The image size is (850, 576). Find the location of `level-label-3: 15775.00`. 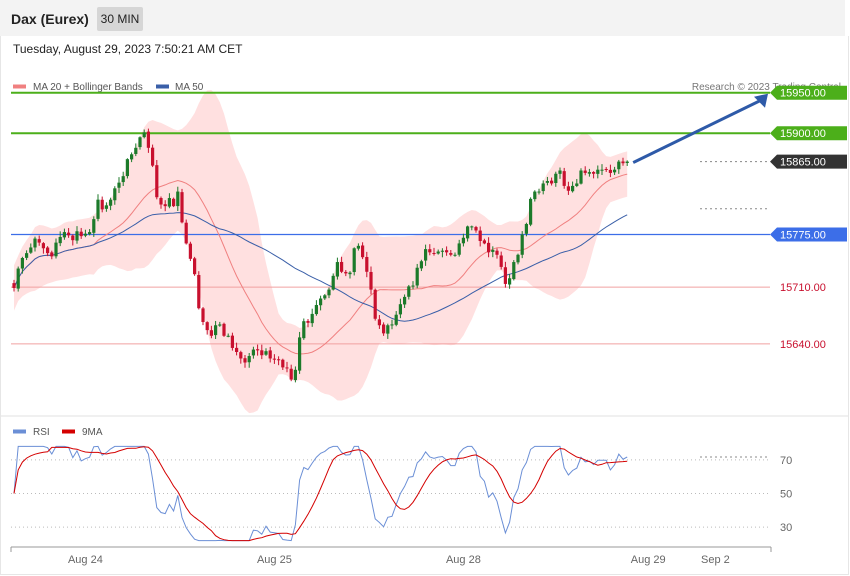

level-label-3: 15775.00 is located at coordinates (803, 236).